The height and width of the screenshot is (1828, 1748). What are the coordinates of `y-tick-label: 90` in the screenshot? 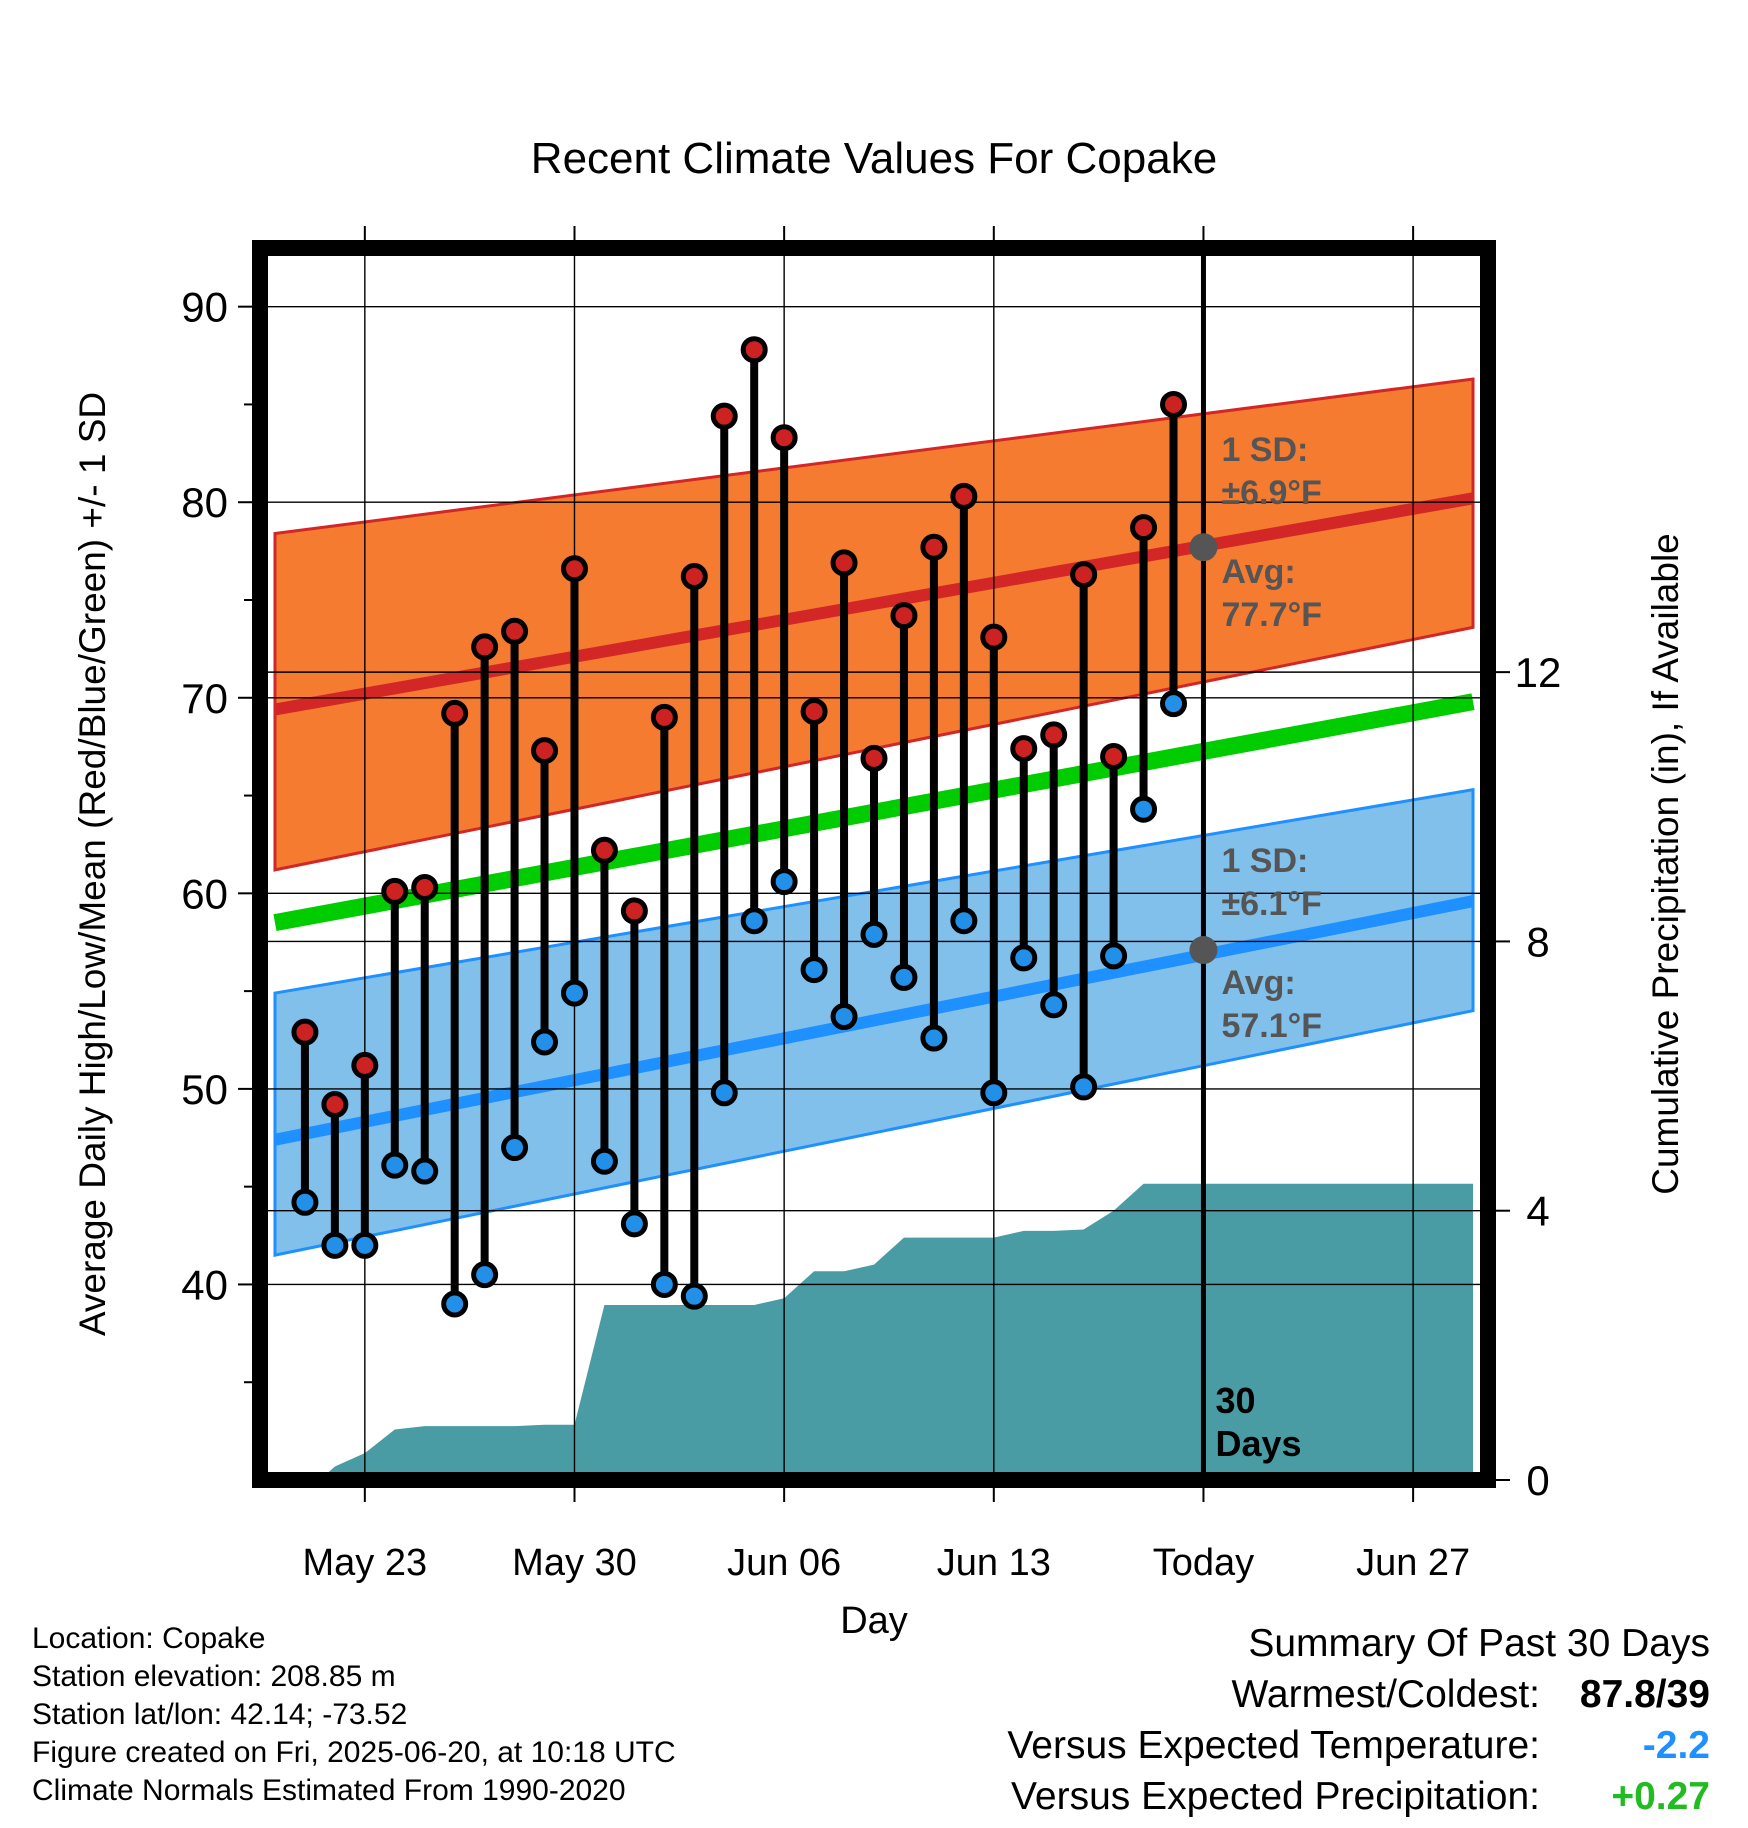 It's located at (204, 307).